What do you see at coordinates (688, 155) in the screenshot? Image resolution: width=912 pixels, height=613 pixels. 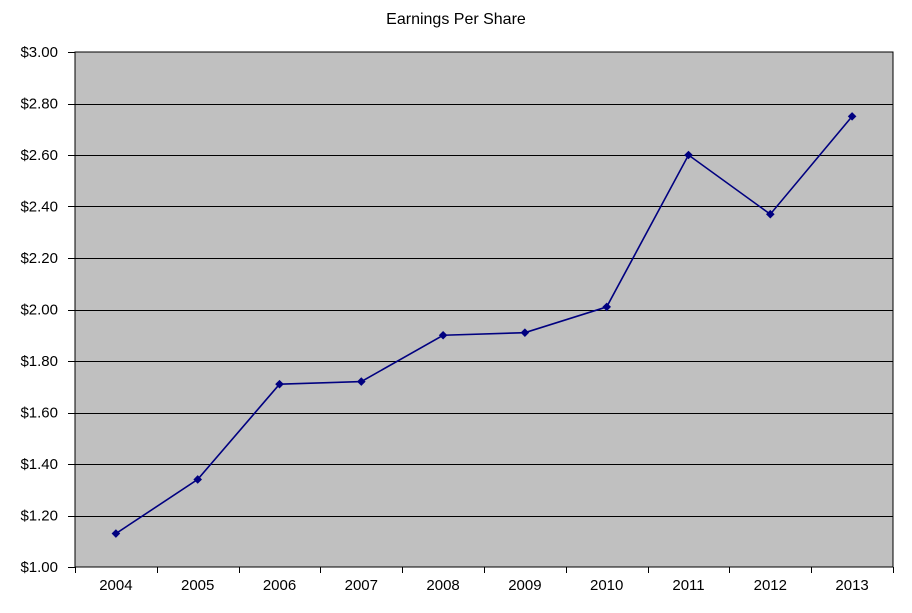 I see `data-point-2011` at bounding box center [688, 155].